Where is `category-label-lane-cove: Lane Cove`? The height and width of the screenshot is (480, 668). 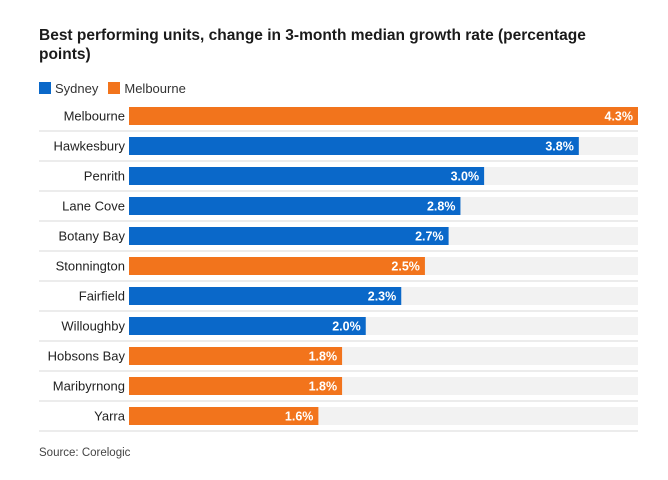 category-label-lane-cove: Lane Cove is located at coordinates (93, 206).